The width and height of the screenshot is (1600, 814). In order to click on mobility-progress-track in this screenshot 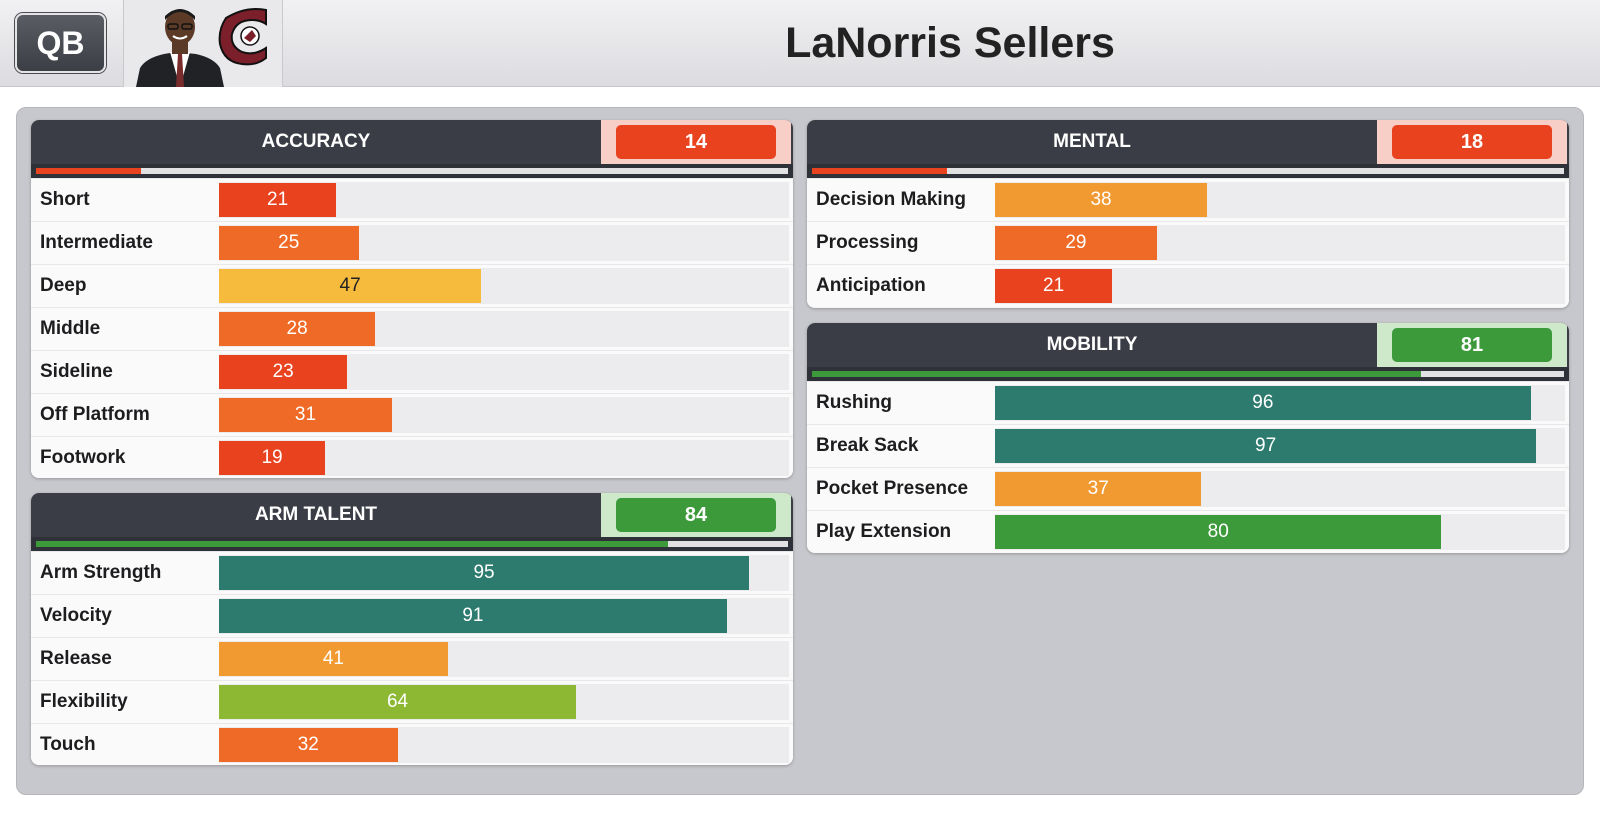, I will do `click(1188, 374)`.